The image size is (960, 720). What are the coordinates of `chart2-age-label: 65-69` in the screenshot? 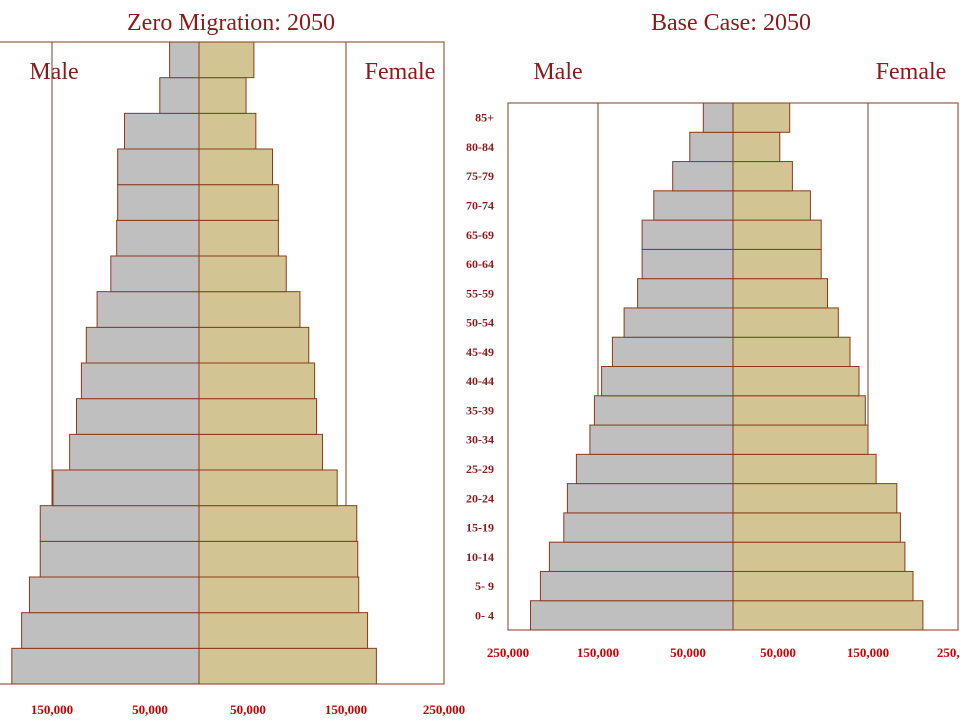 It's located at (480, 235).